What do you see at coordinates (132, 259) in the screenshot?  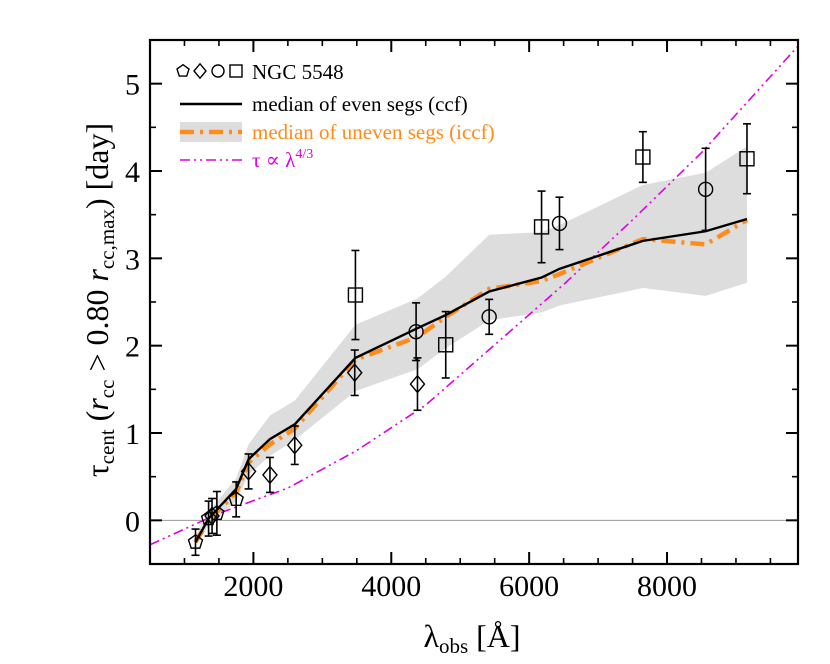 I see `y-tick-label: 3` at bounding box center [132, 259].